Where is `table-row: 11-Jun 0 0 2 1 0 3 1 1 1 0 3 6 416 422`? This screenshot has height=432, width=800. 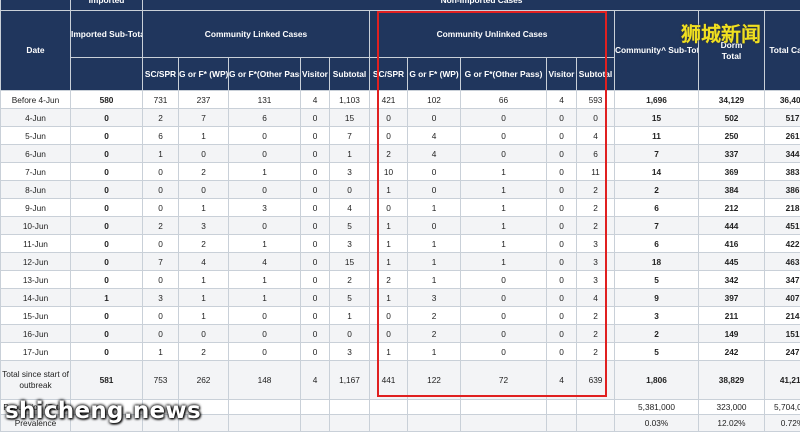
table-row: 11-Jun 0 0 2 1 0 3 1 1 1 0 3 6 416 422 is located at coordinates (400, 243).